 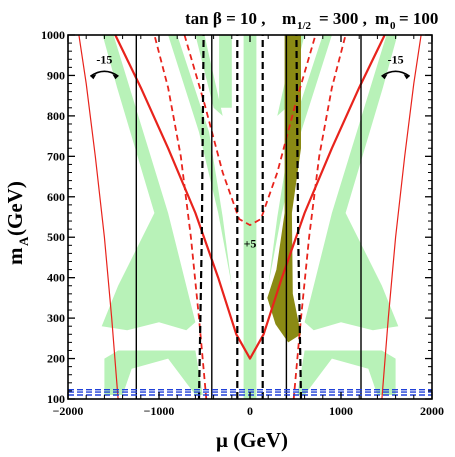 What do you see at coordinates (341, 411) in the screenshot?
I see `x-tick-label-3: 1000` at bounding box center [341, 411].